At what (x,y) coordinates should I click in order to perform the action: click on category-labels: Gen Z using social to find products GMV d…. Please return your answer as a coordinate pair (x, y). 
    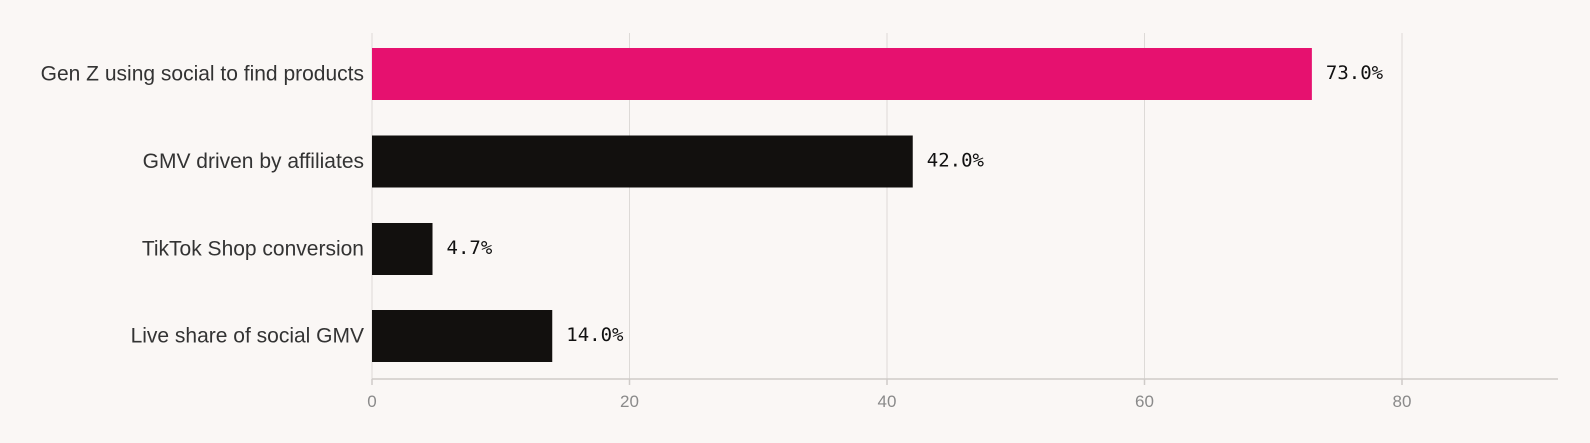
    Looking at the image, I should click on (202, 205).